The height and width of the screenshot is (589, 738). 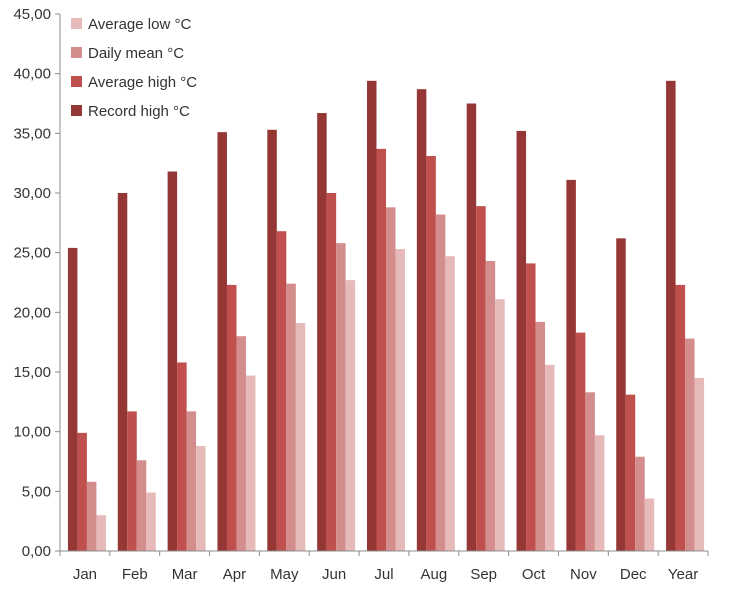 I want to click on legend-label: Average high °C, so click(x=142, y=82).